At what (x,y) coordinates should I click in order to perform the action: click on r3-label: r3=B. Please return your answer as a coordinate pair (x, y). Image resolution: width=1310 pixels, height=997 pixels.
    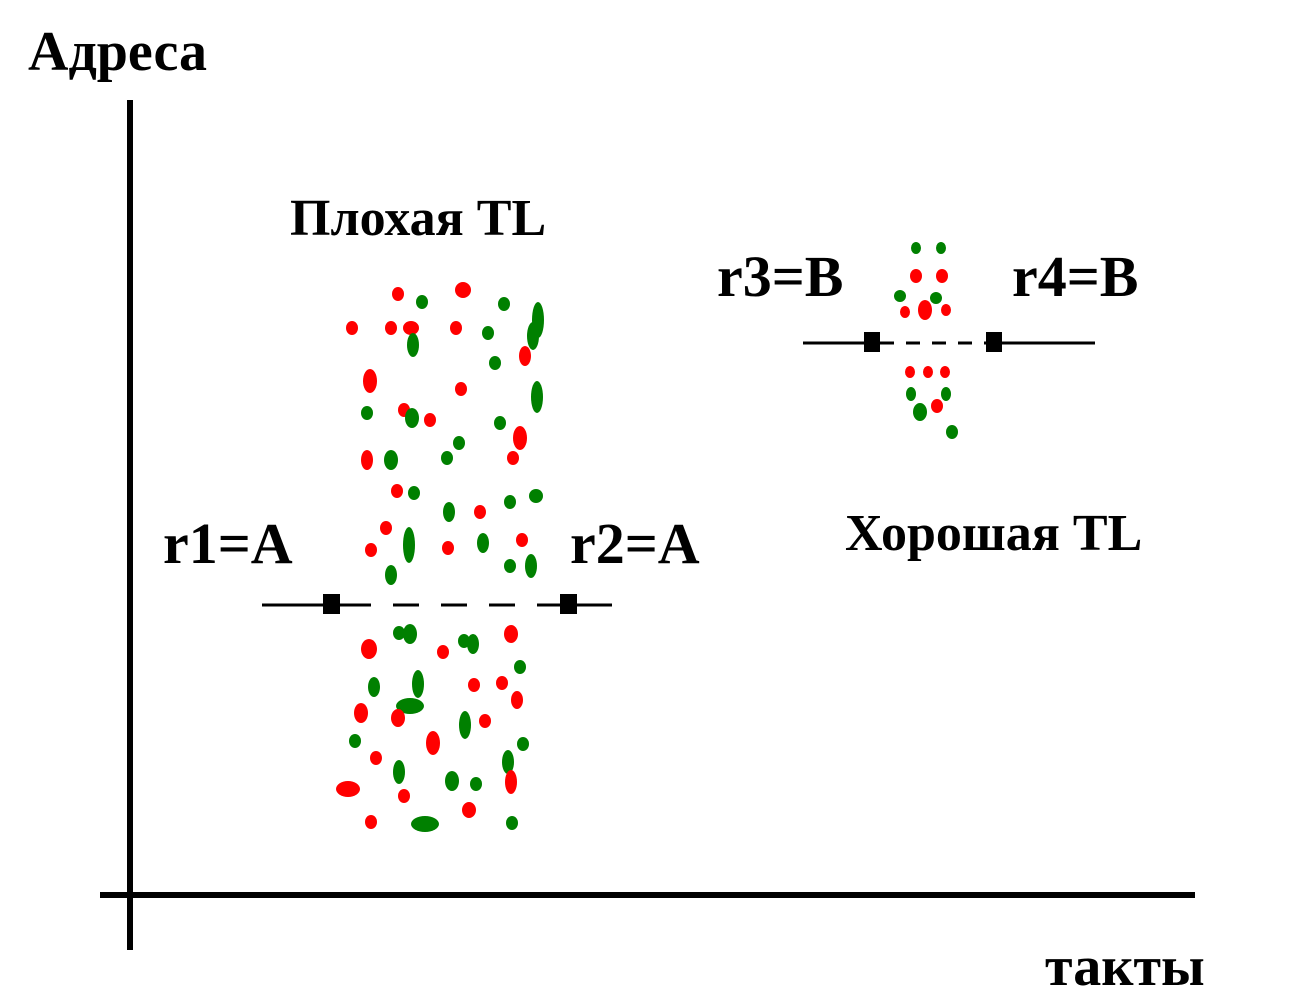
    Looking at the image, I should click on (780, 276).